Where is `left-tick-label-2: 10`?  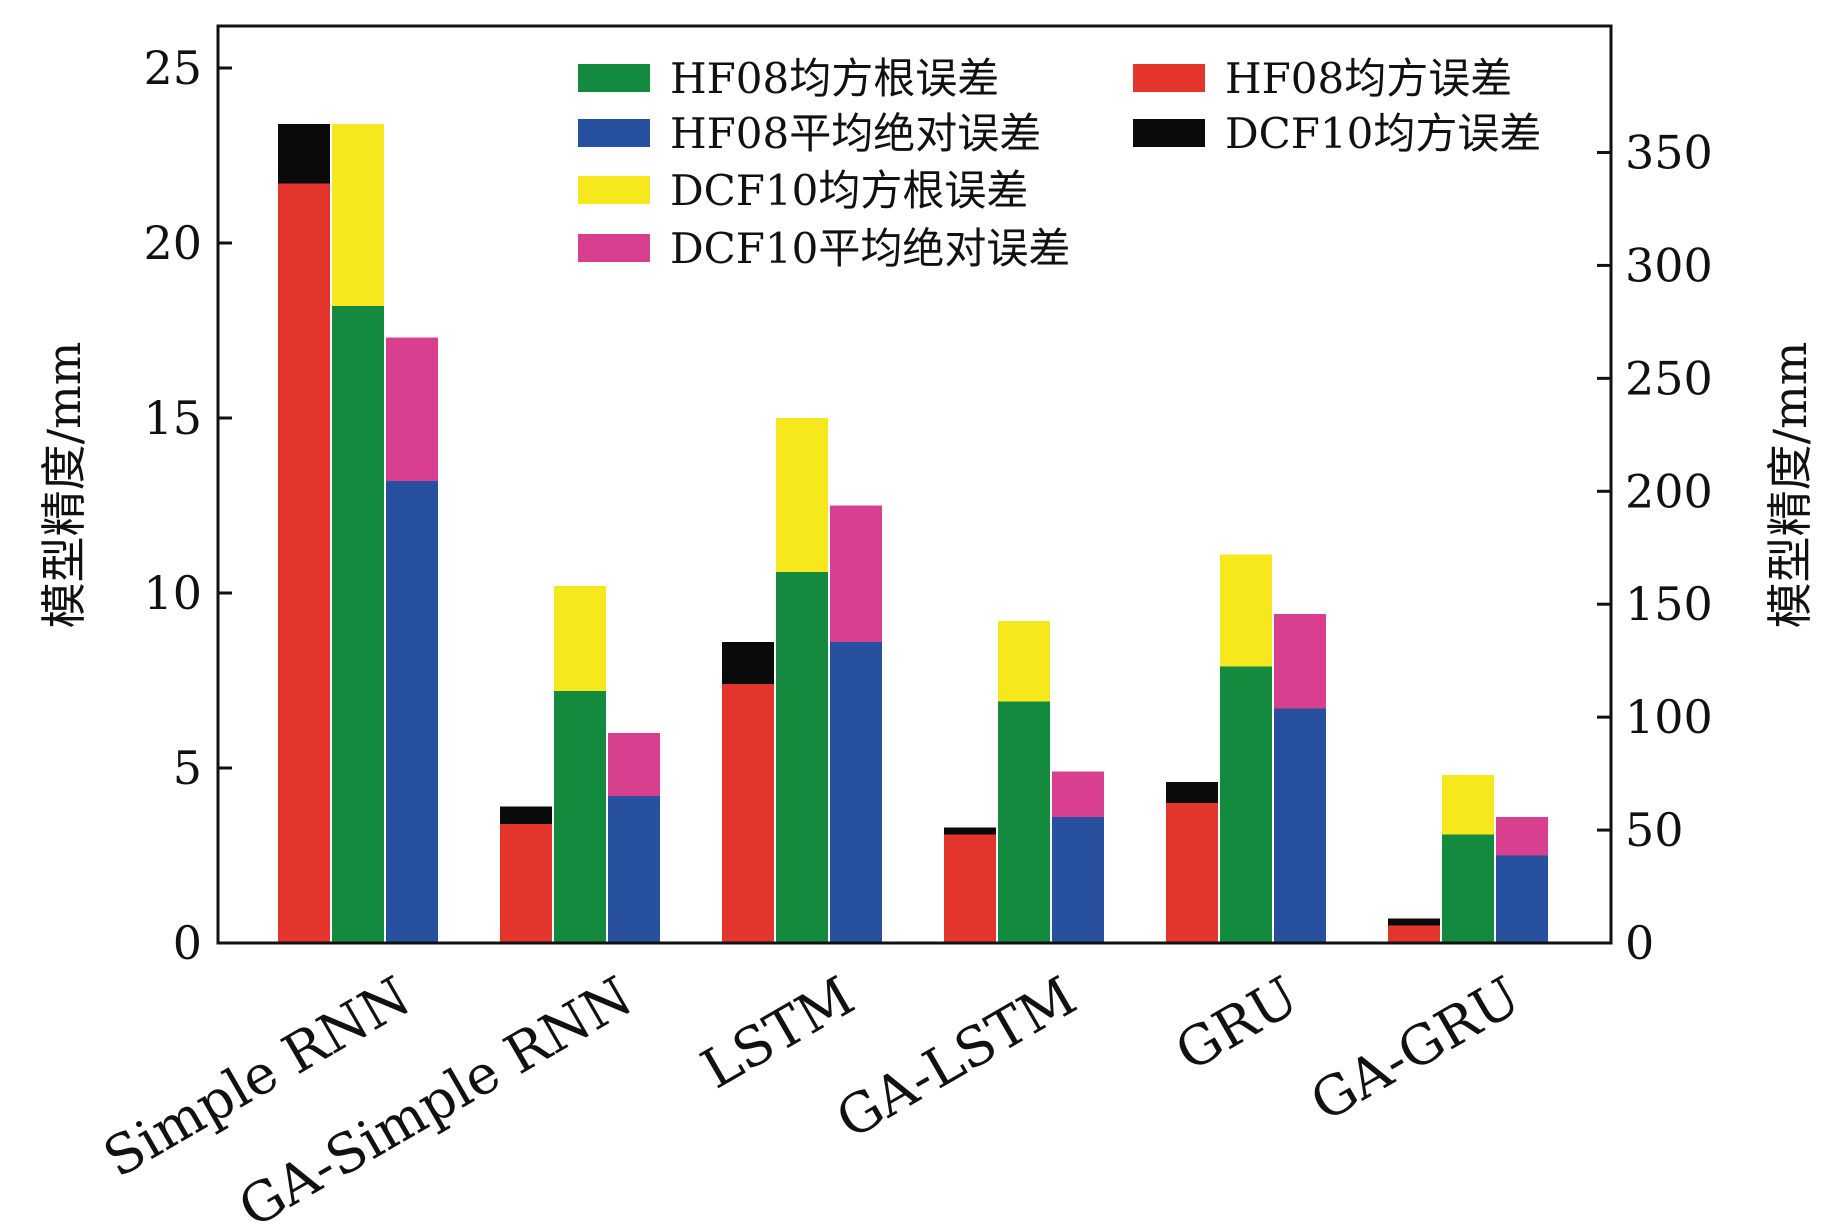 left-tick-label-2: 10 is located at coordinates (172, 593).